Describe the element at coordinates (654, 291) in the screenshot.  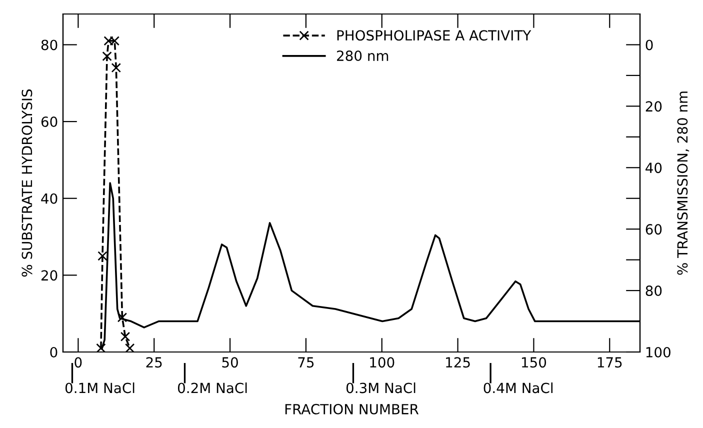
I see `y2-tick-label: 80` at that location.